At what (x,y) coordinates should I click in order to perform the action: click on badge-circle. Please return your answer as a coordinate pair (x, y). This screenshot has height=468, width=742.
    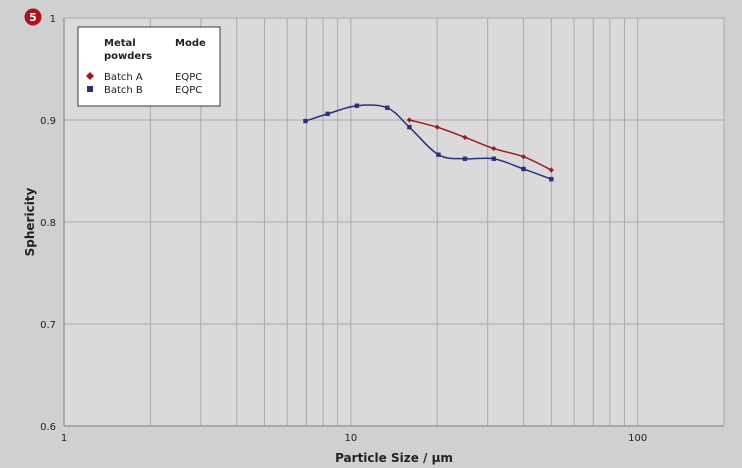
    Looking at the image, I should click on (33, 17).